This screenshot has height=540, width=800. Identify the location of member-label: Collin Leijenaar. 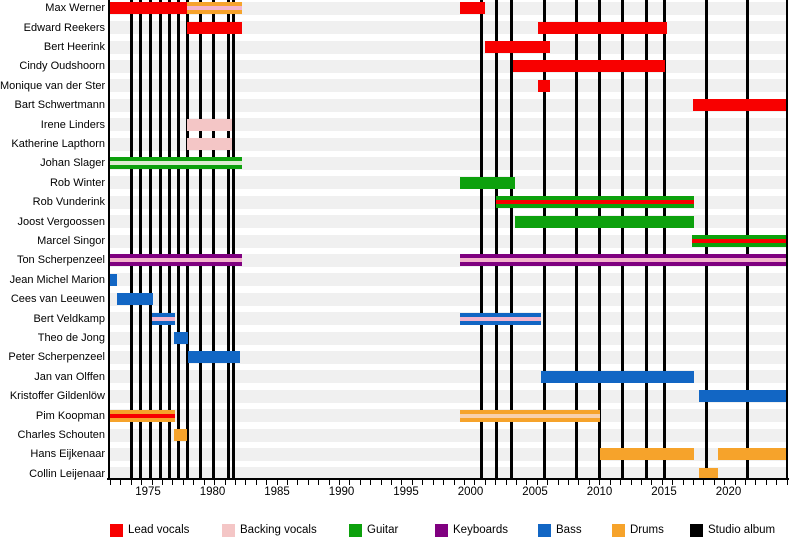
(67, 473).